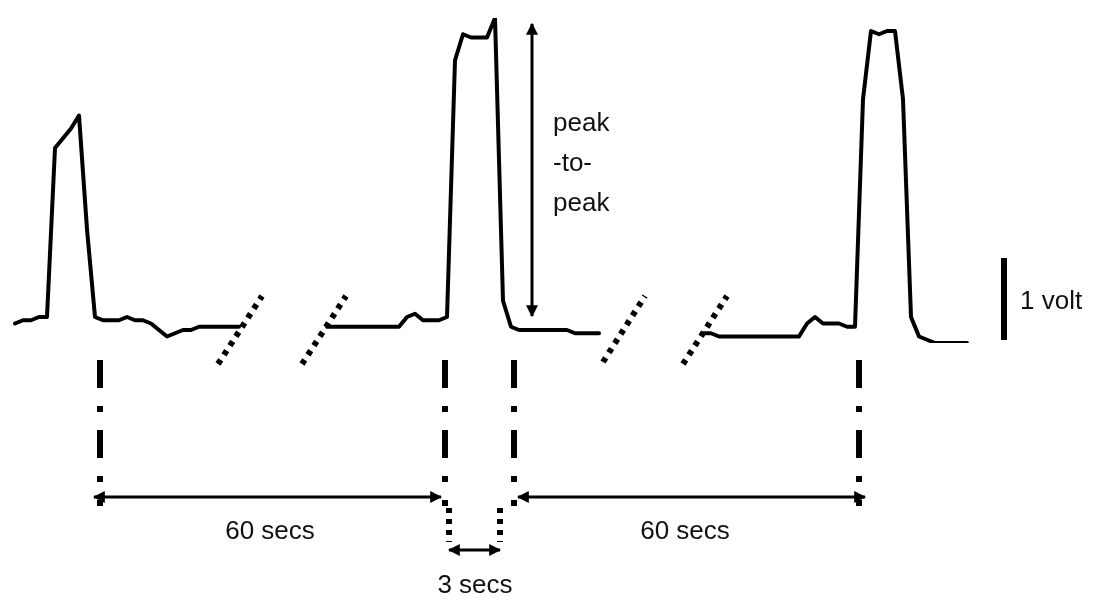  Describe the element at coordinates (475, 584) in the screenshot. I see `text: 3 secs` at that location.